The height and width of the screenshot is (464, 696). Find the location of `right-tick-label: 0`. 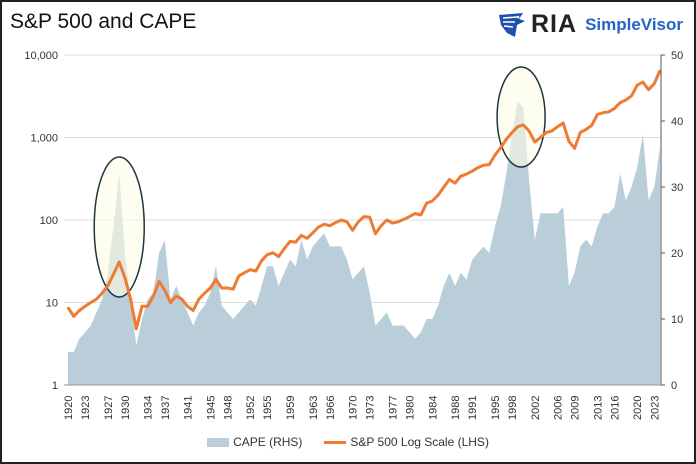

right-tick-label: 0 is located at coordinates (674, 386).